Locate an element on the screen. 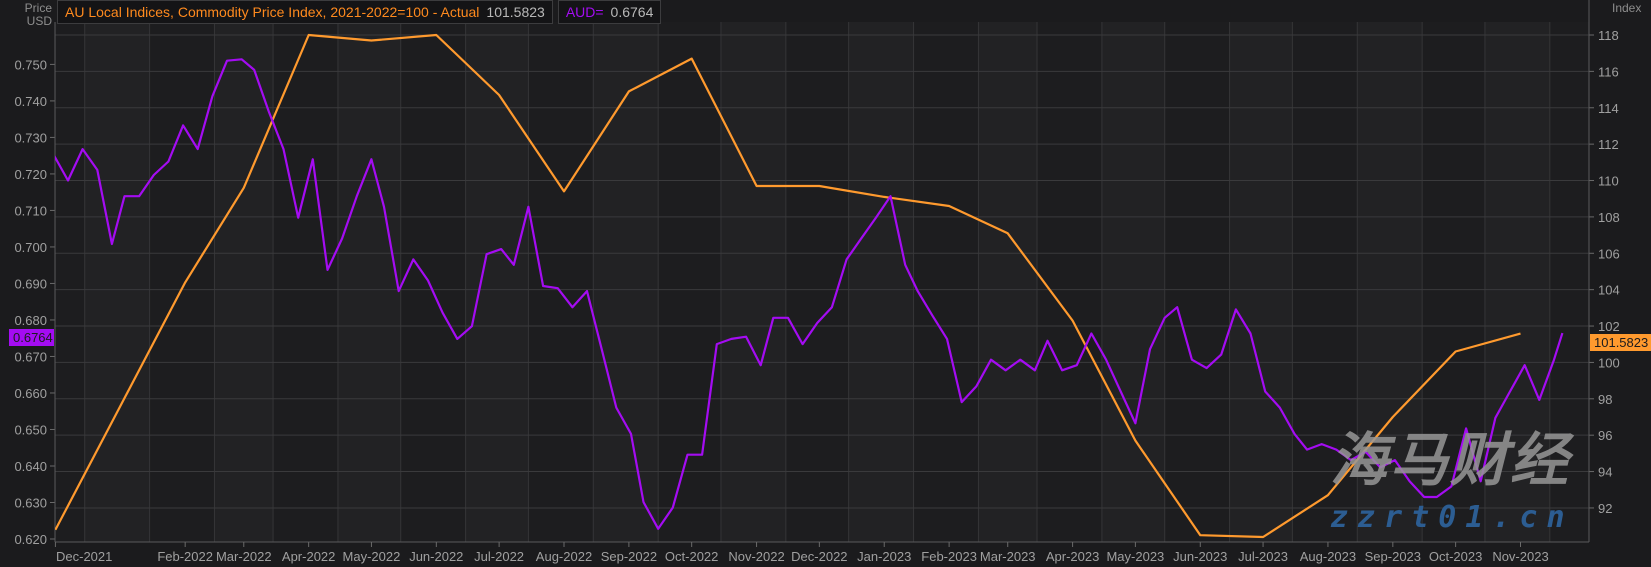  x-axis-tick-label: Mar-2023 is located at coordinates (1008, 556).